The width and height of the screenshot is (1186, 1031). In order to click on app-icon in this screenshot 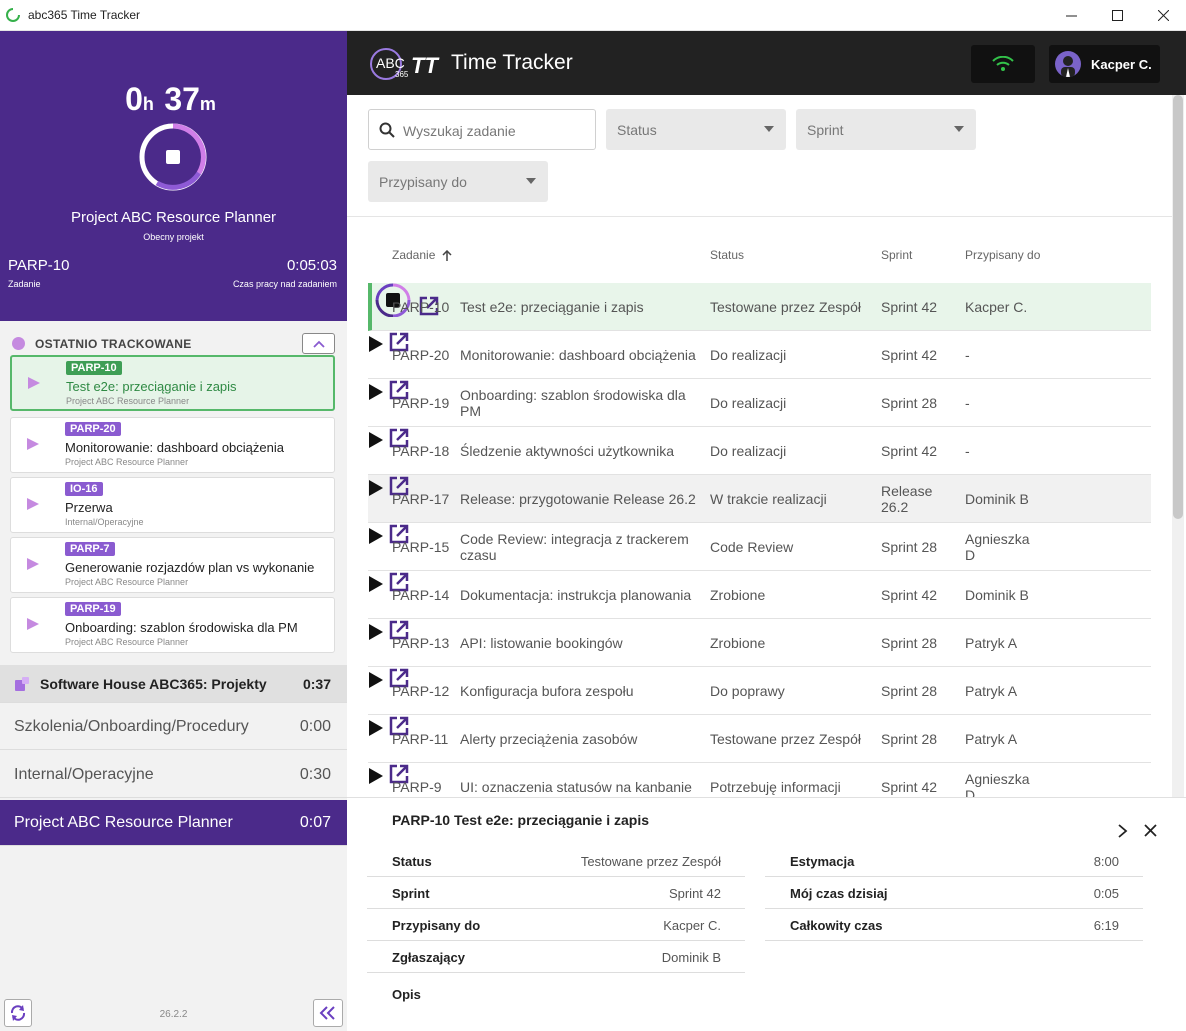, I will do `click(13, 15)`.